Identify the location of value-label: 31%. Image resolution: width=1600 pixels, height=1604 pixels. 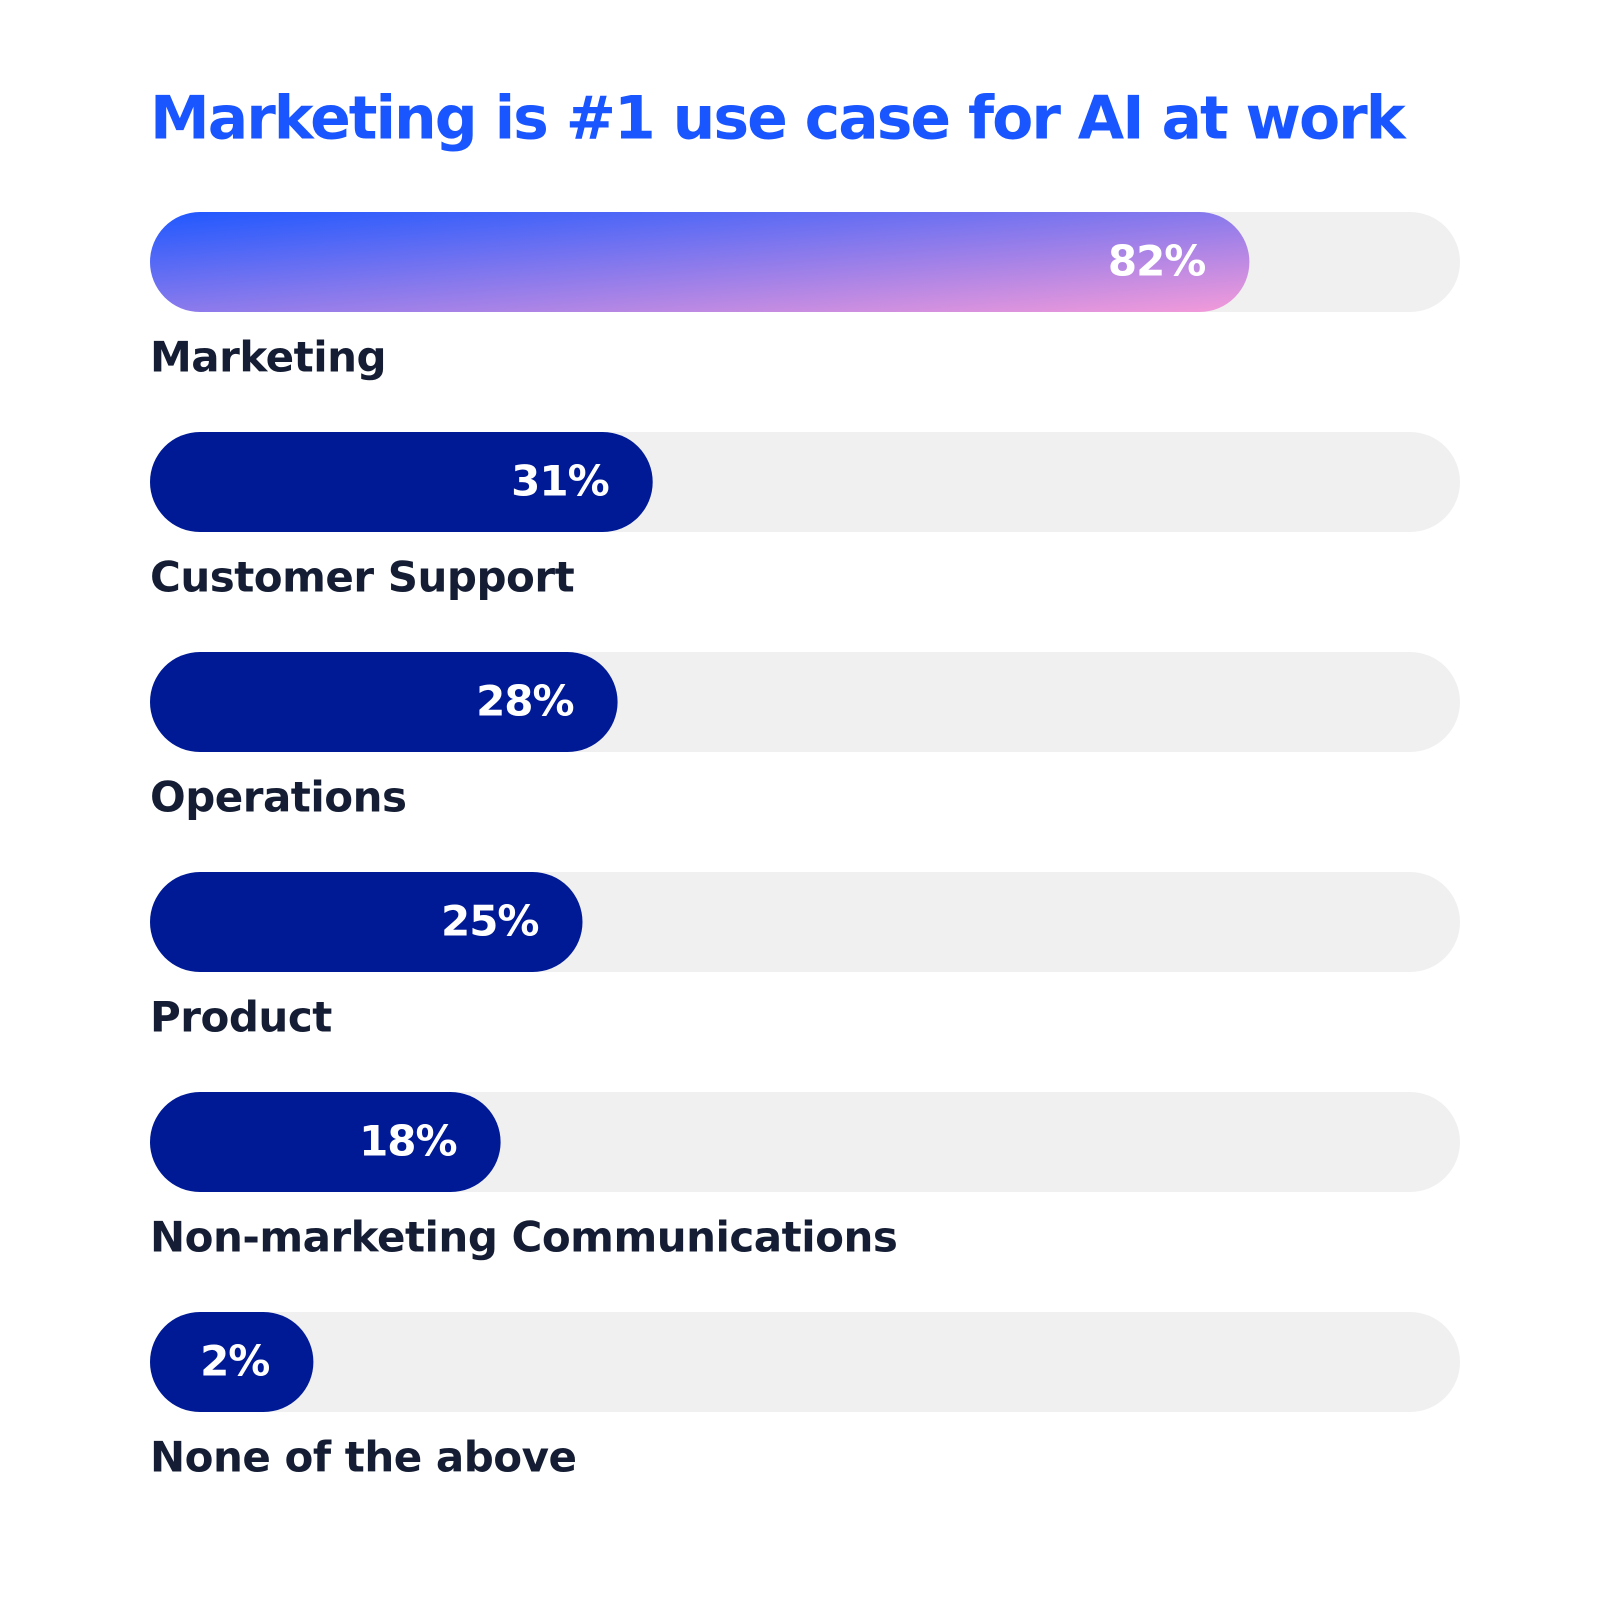
(560, 481).